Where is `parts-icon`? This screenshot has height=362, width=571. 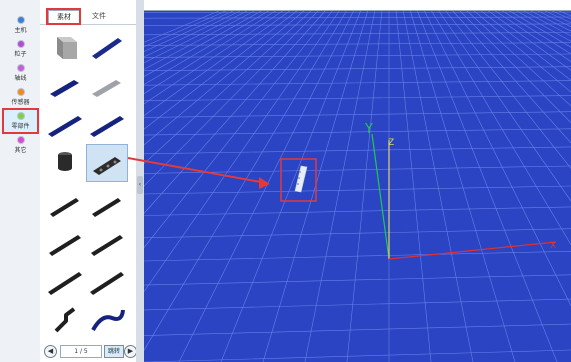 parts-icon is located at coordinates (20, 116).